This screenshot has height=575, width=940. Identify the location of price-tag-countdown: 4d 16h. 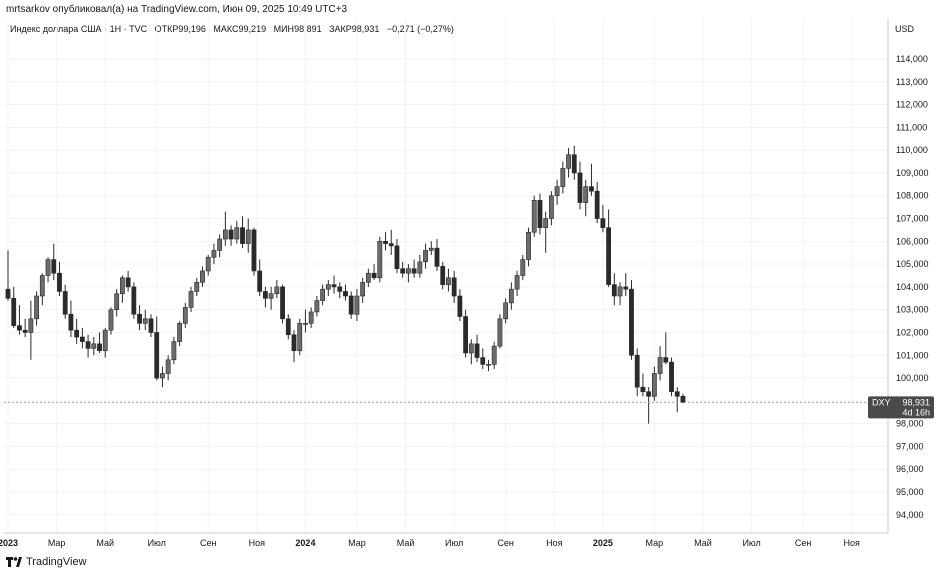
(916, 412).